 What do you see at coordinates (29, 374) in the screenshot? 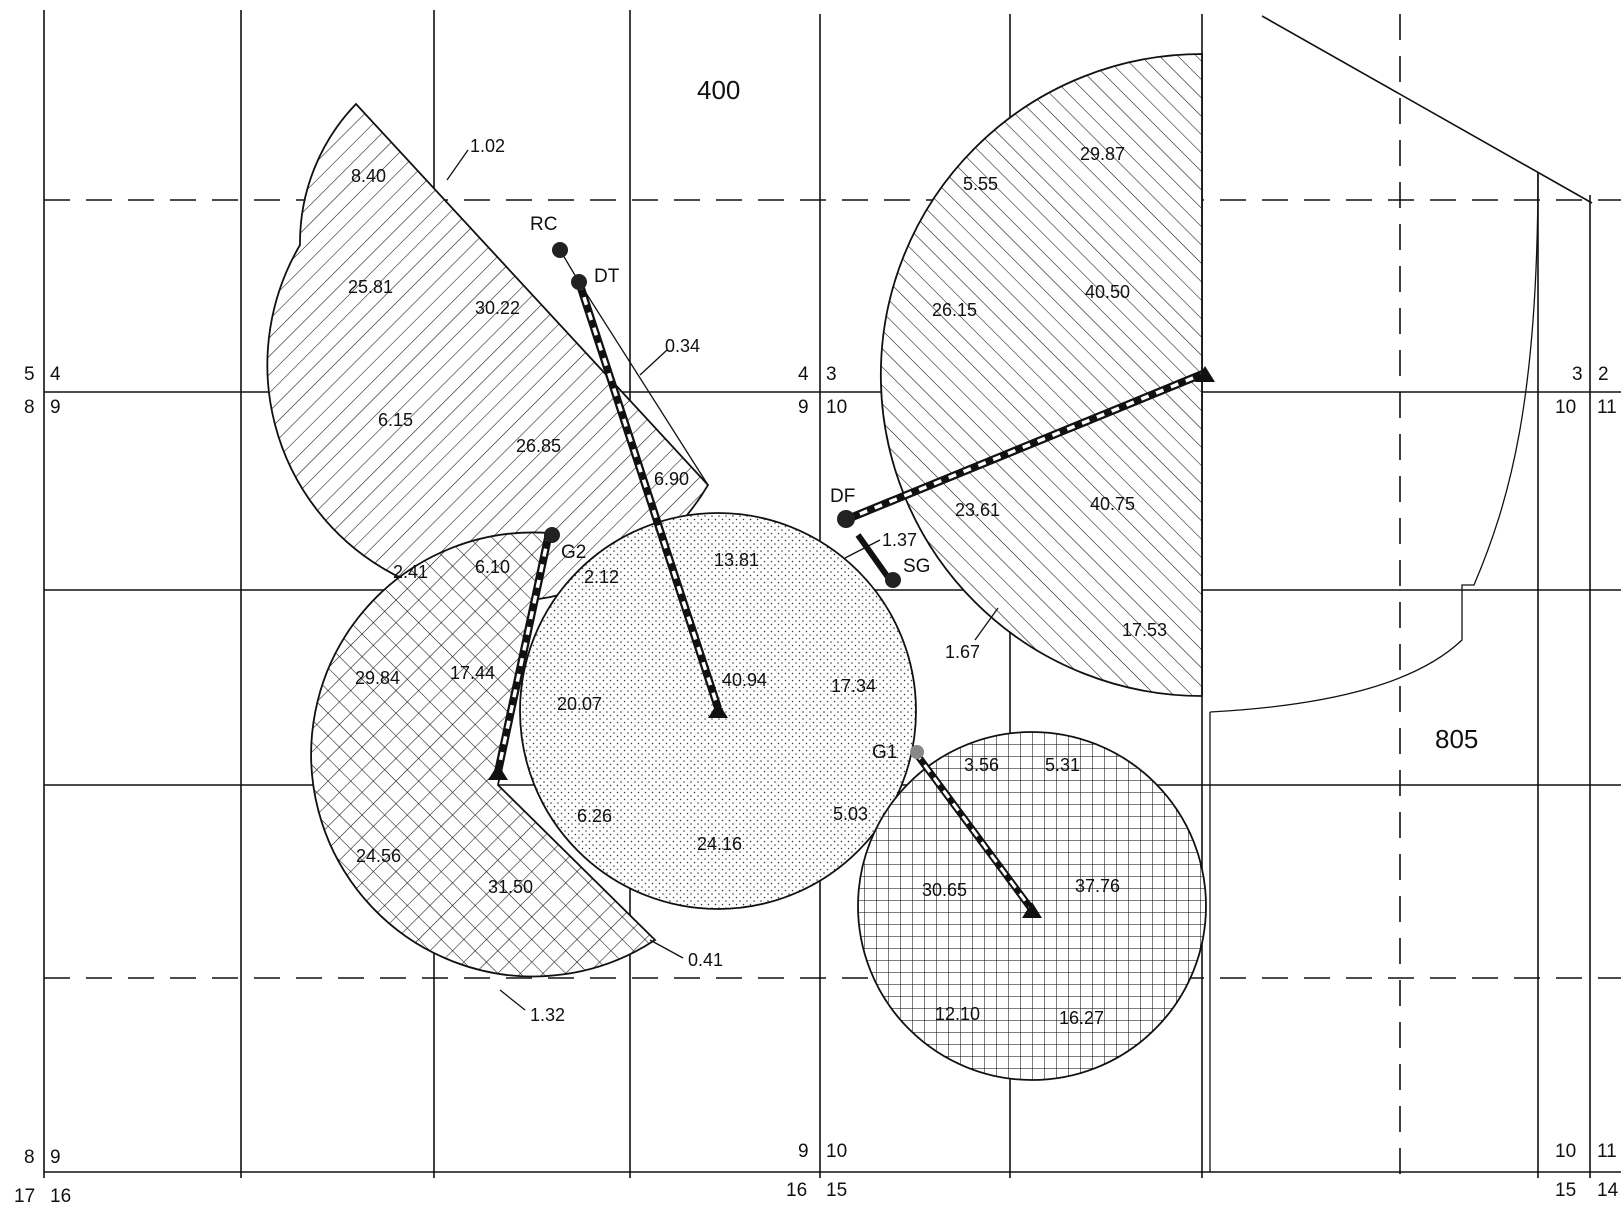
I see `corner-label: 5` at bounding box center [29, 374].